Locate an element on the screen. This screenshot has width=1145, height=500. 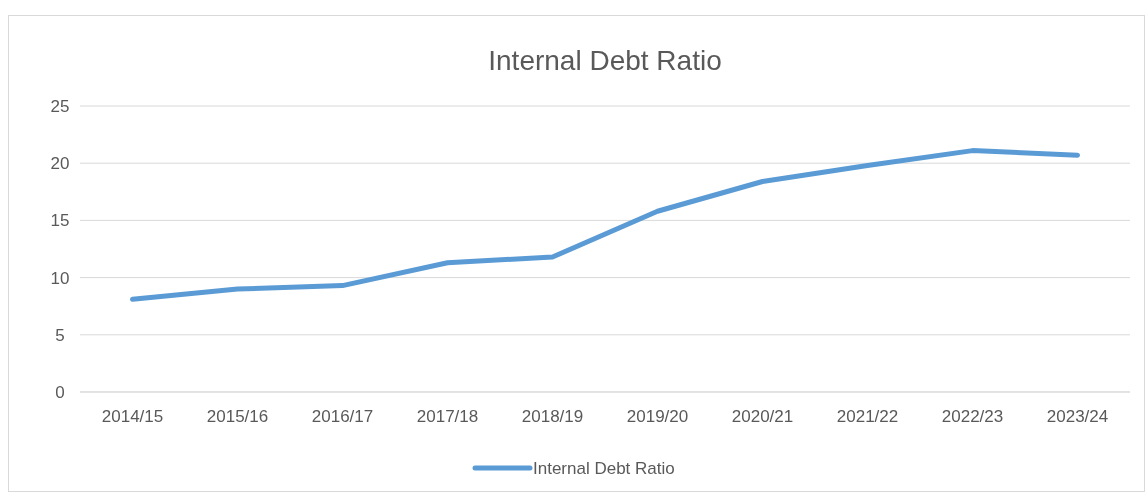
x-tick-label: 2019/20 is located at coordinates (657, 416).